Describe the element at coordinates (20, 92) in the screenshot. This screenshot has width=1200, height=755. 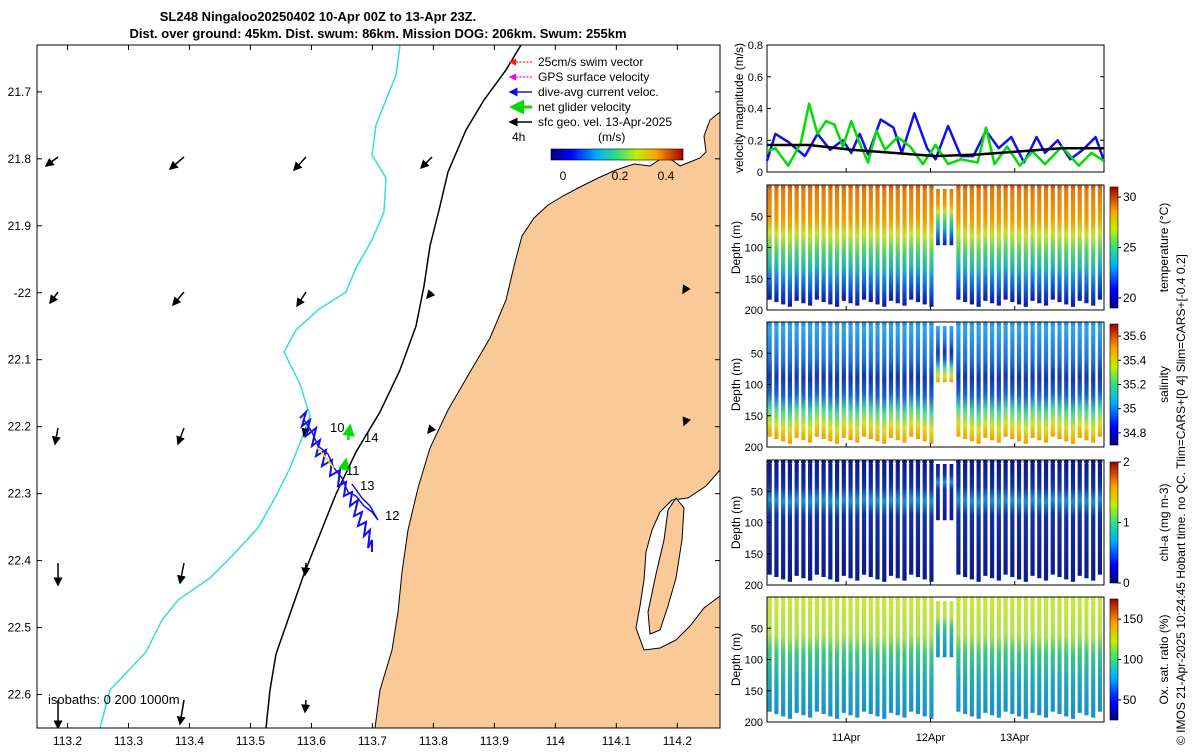
I see `map-ytick-label: 21.7` at that location.